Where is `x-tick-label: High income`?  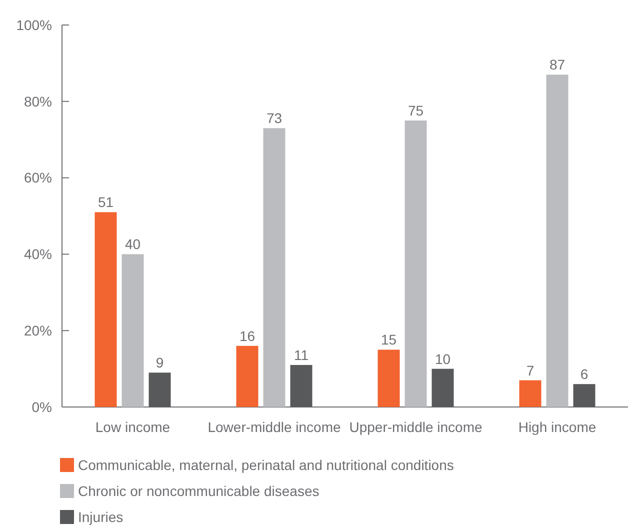 x-tick-label: High income is located at coordinates (557, 427).